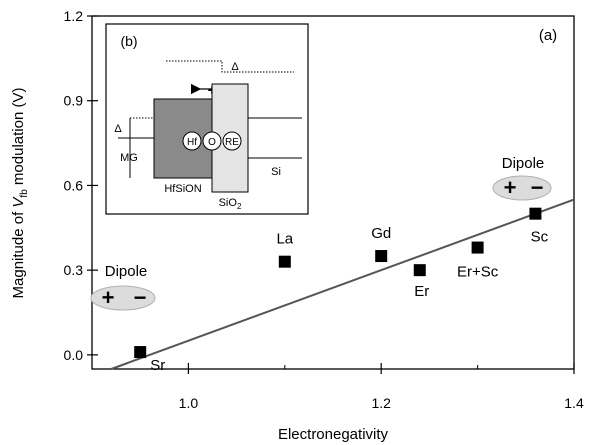 The height and width of the screenshot is (445, 590). Describe the element at coordinates (74, 185) in the screenshot. I see `y-tick-label: 0.6` at that location.